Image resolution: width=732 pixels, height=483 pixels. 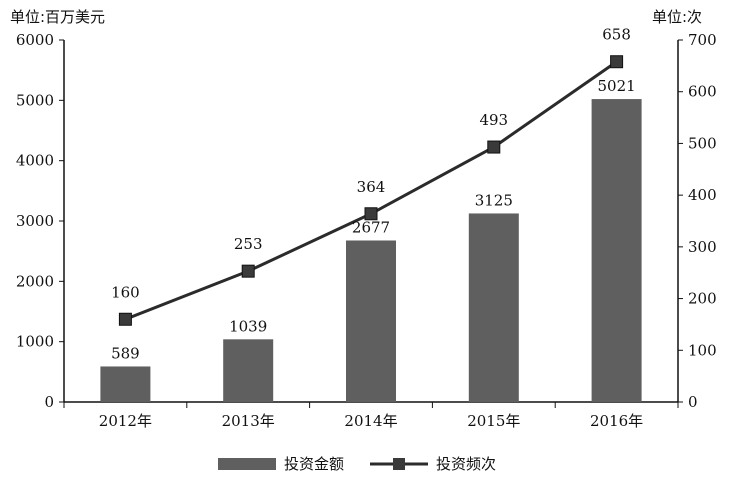 What do you see at coordinates (494, 200) in the screenshot?
I see `bar-value-label: 3125` at bounding box center [494, 200].